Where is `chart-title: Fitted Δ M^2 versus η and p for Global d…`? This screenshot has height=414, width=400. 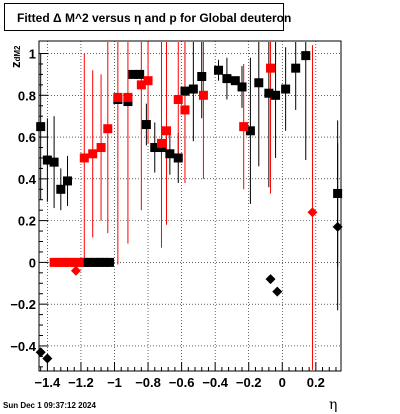 chart-title: Fitted Δ M^2 versus η and p for Global d… is located at coordinates (154, 18).